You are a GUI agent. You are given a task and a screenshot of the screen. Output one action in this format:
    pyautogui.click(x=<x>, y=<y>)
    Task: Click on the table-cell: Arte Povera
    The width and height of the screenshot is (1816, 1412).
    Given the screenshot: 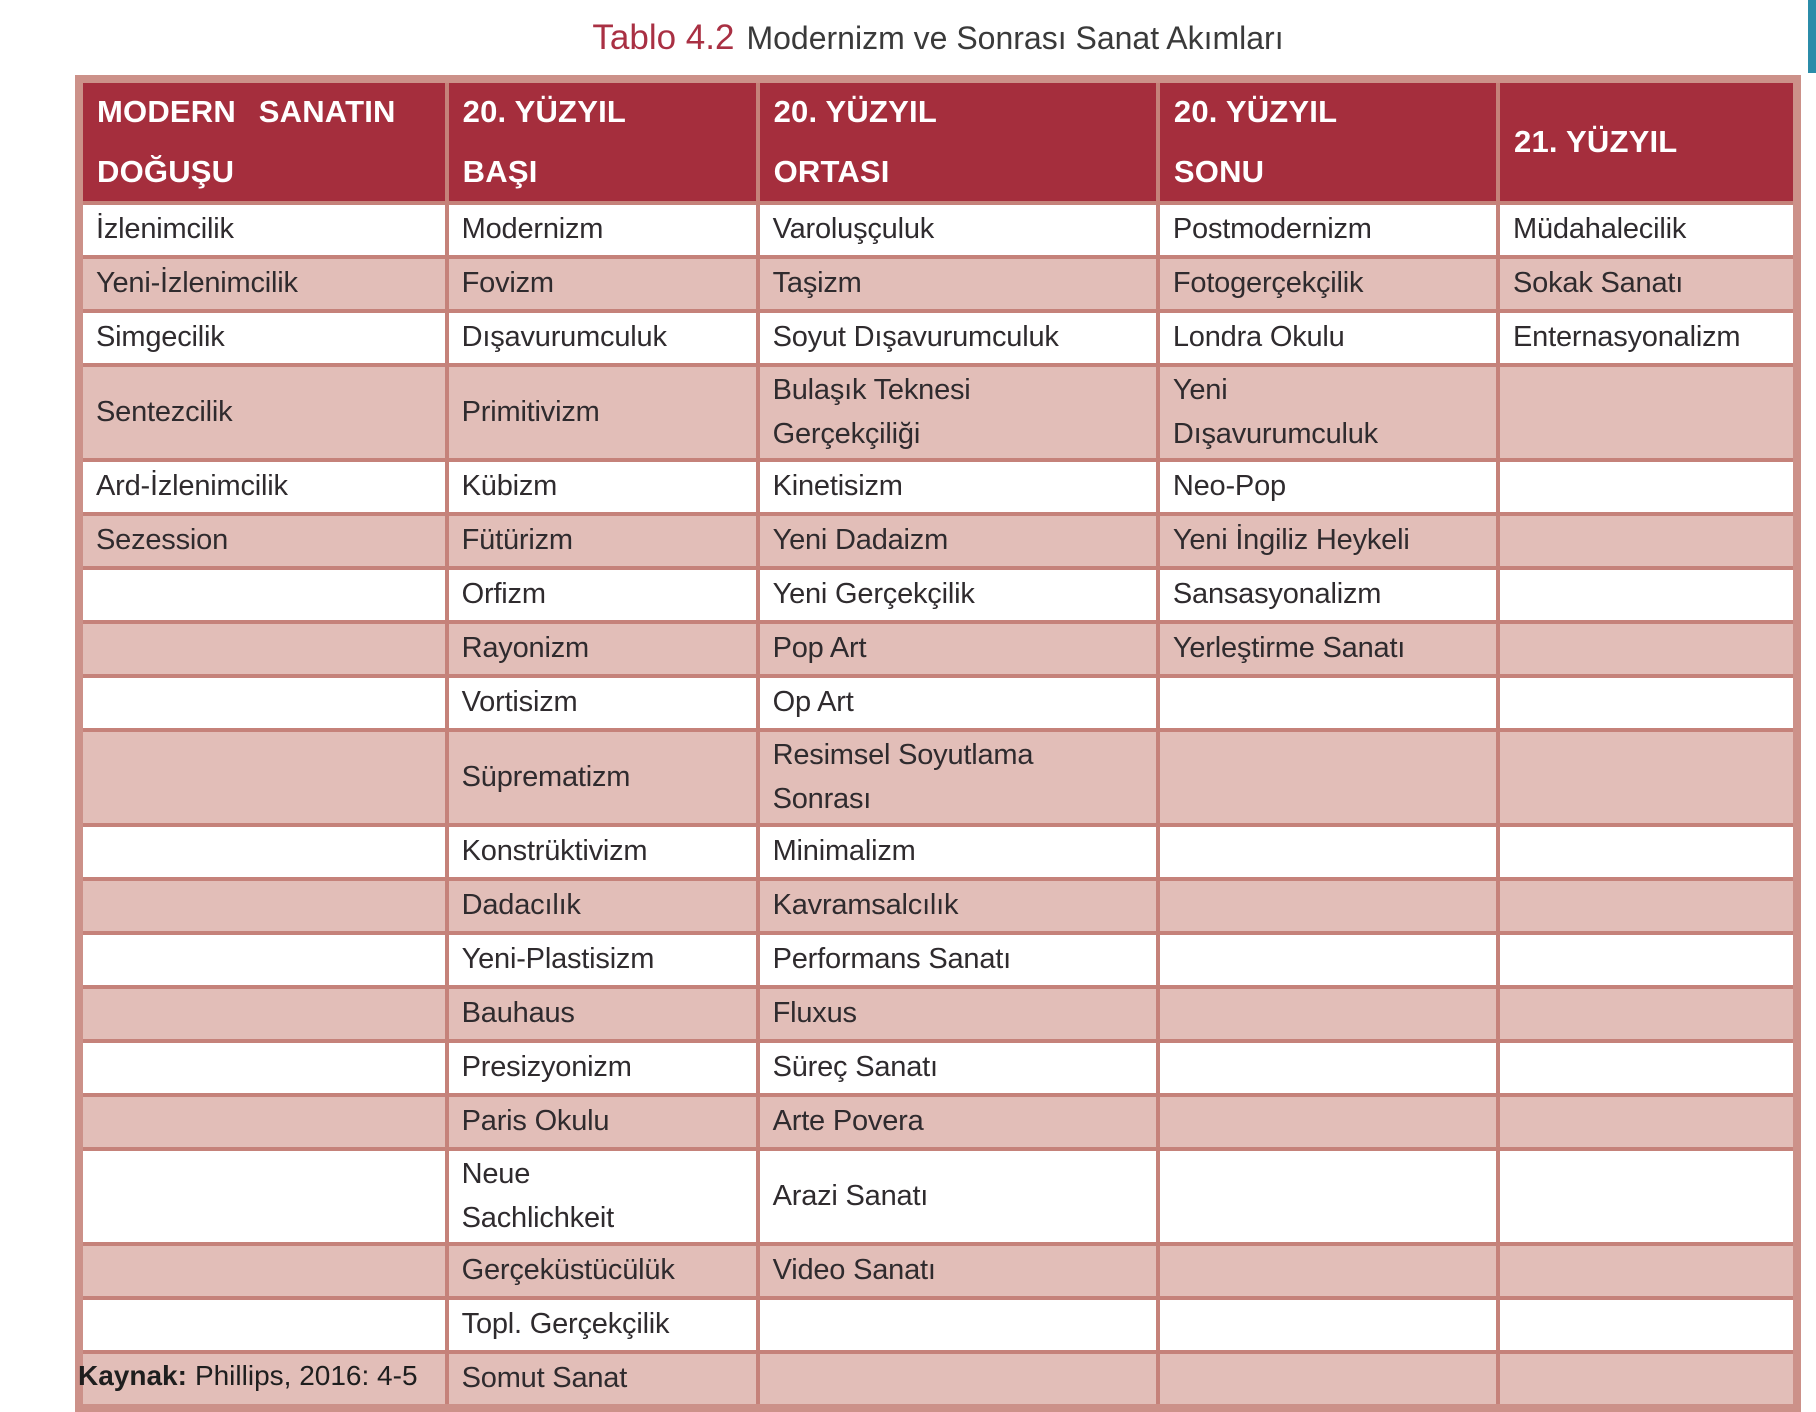 What is the action you would take?
    pyautogui.click(x=957, y=1122)
    